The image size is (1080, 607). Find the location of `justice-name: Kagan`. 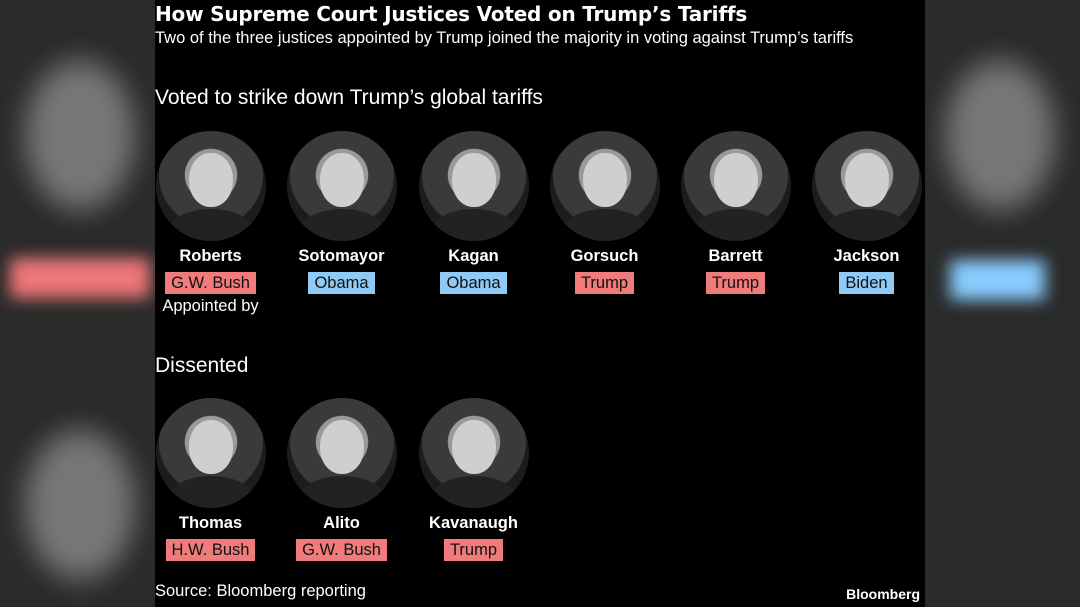

justice-name: Kagan is located at coordinates (473, 256).